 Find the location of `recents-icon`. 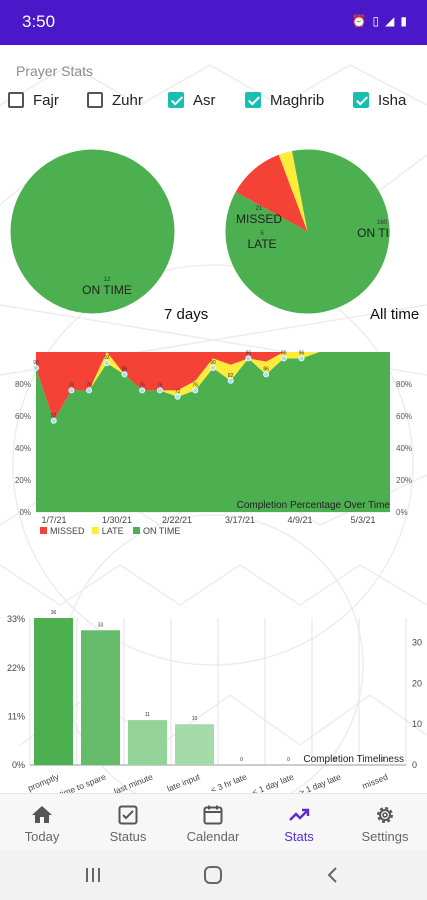

recents-icon is located at coordinates (93, 875).